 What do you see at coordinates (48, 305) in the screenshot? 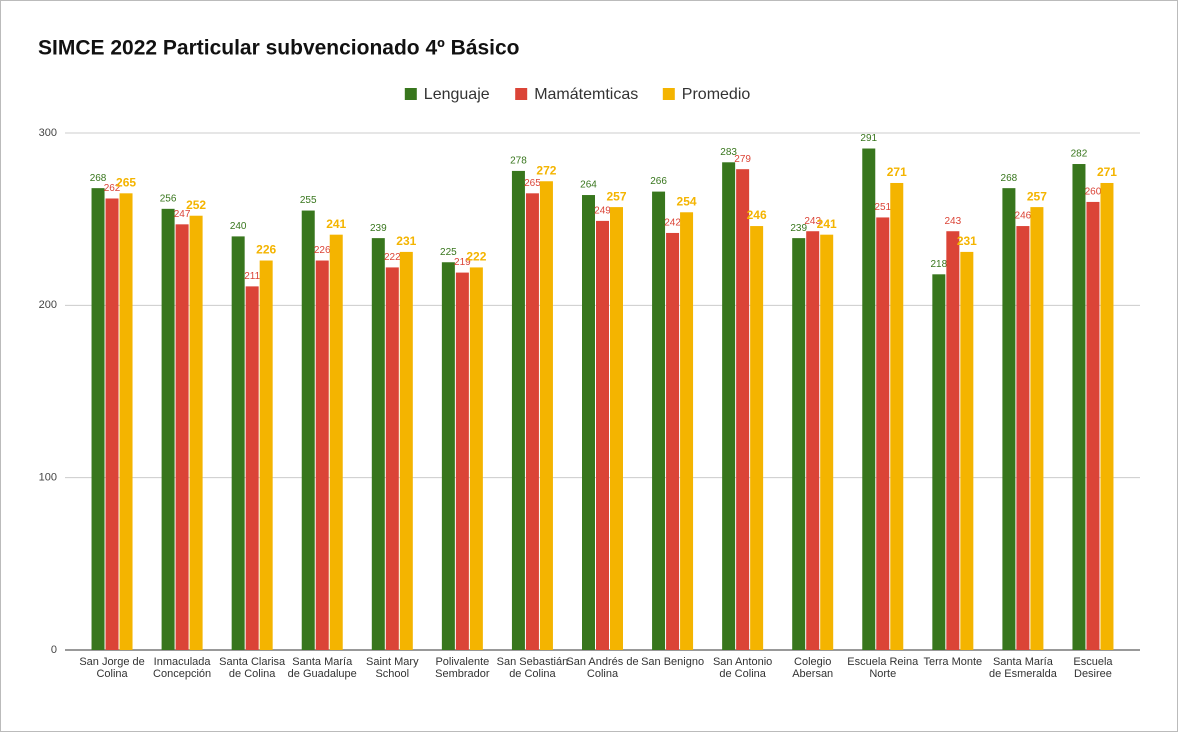
I see `y-tick-label: 200` at bounding box center [48, 305].